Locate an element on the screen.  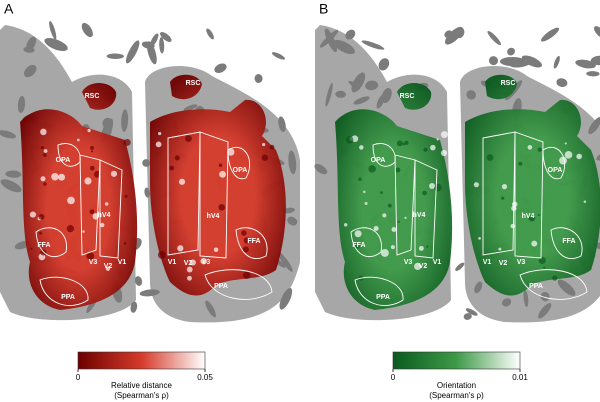
roi-label: V2 is located at coordinates (423, 266).